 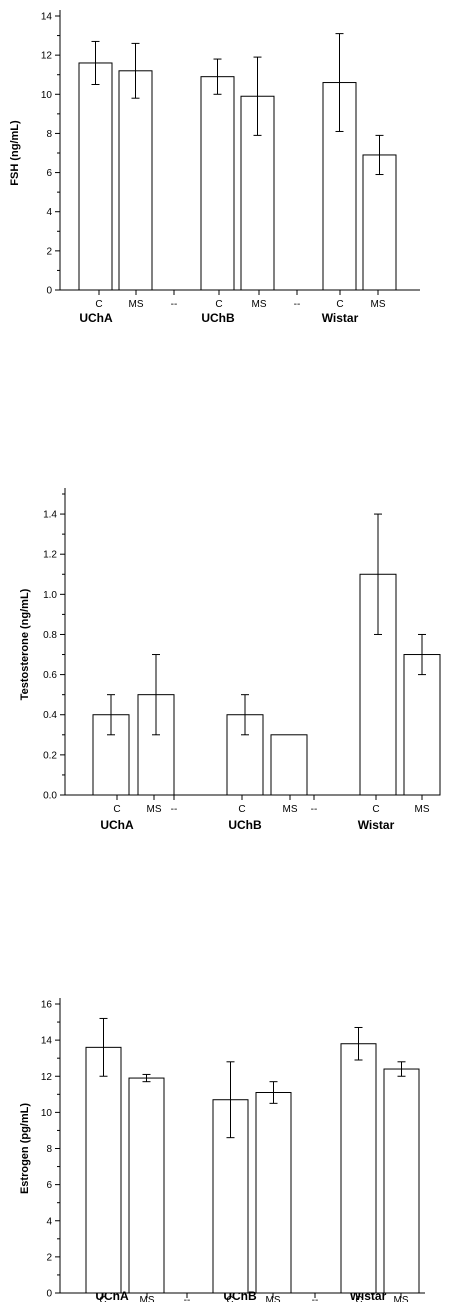 I want to click on y-axis-label: Testosterone (ng/mL), so click(x=25, y=644).